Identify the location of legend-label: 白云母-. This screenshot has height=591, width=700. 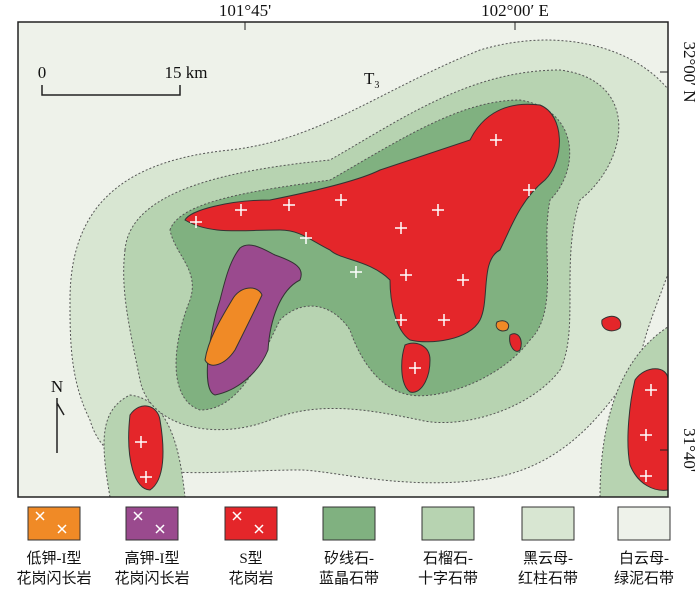
(644, 558).